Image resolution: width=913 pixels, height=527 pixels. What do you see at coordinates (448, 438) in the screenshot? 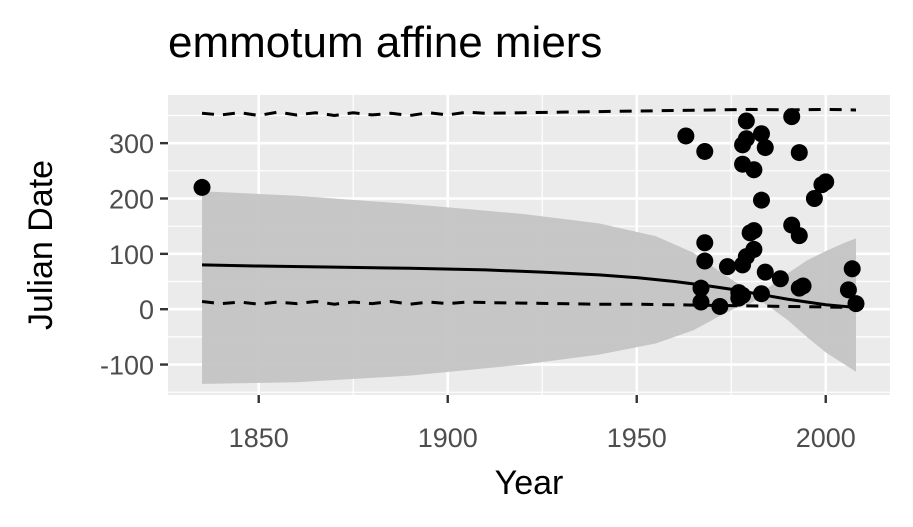
I see `x-tick-label: 1900` at bounding box center [448, 438].